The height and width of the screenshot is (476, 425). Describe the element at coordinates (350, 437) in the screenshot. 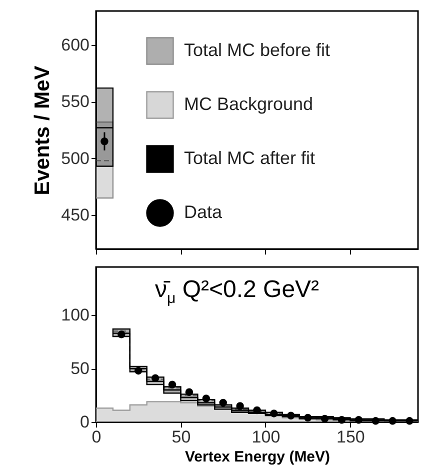

I see `x-tick-label: 150` at that location.